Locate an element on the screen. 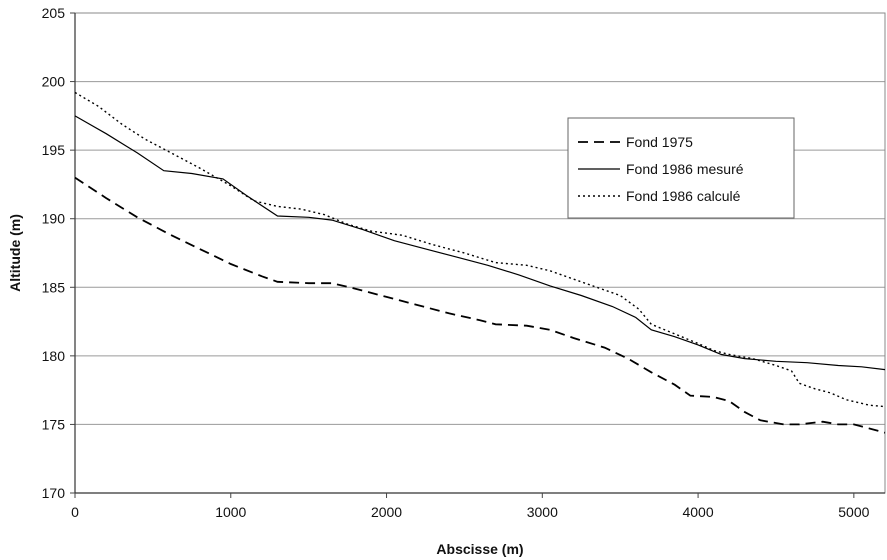  x-tick-label: 2000 is located at coordinates (386, 512).